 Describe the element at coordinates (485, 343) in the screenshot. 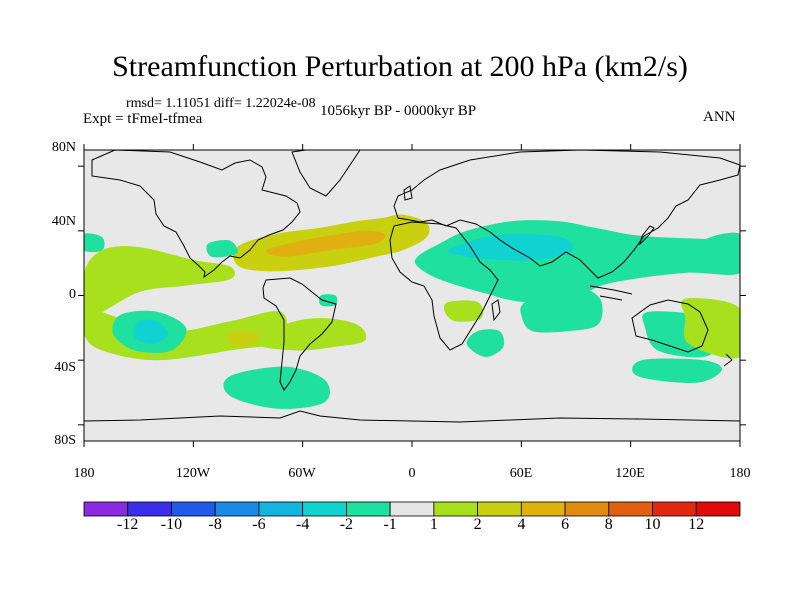

I see `anomaly-africa-south-negative` at that location.